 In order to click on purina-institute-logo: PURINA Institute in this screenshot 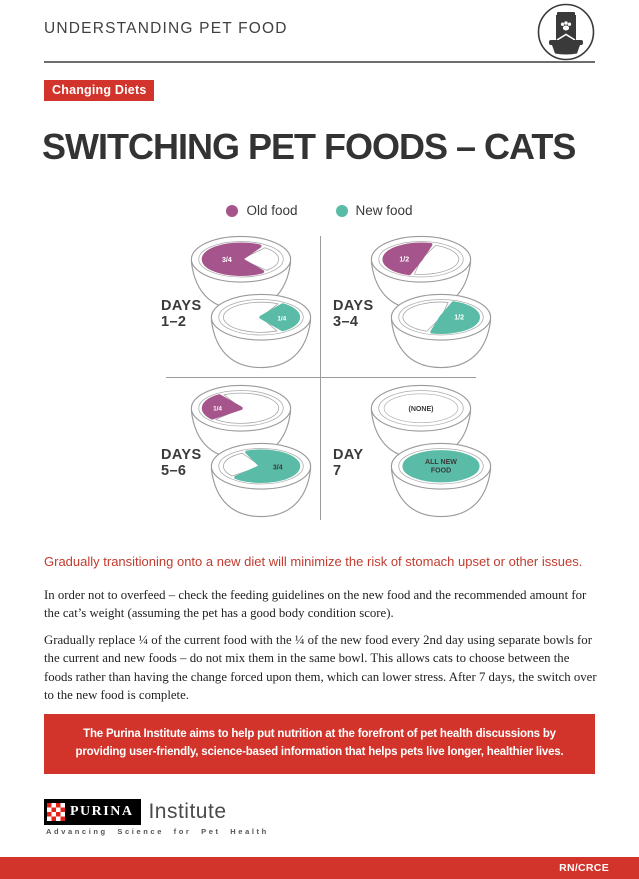, I will do `click(135, 812)`.